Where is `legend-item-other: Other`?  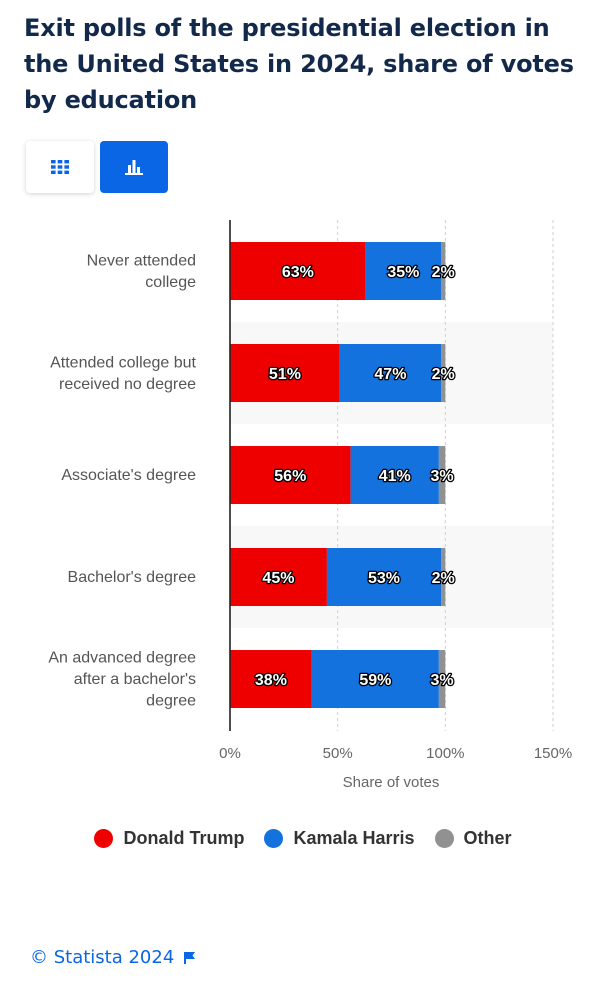 legend-item-other: Other is located at coordinates (473, 838).